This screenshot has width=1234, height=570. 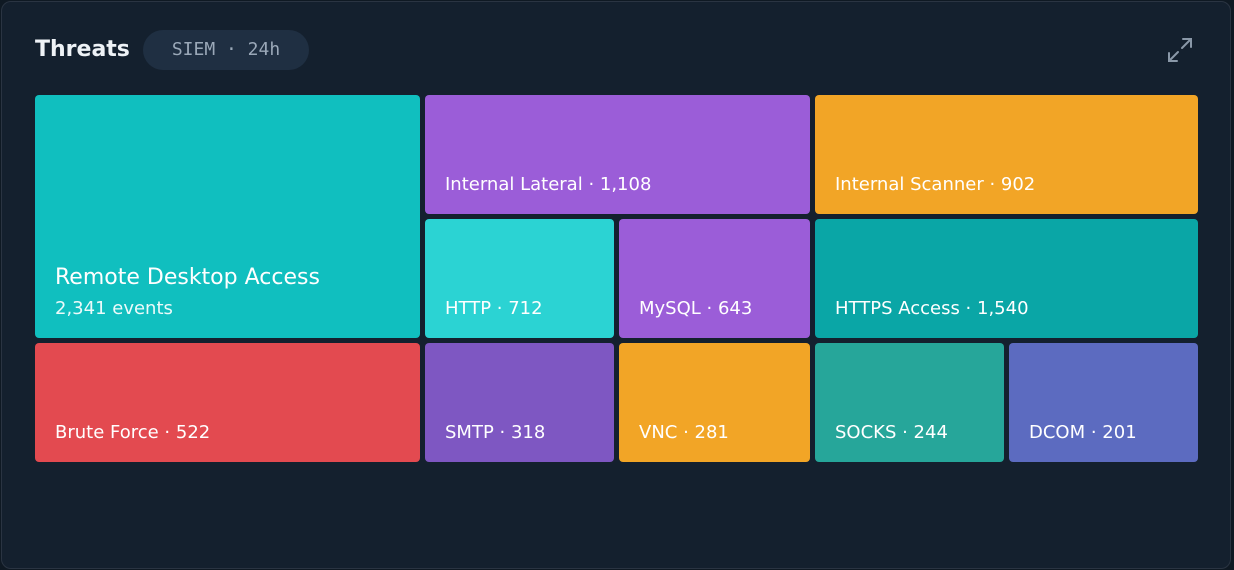 I want to click on tile-label: Internal Lateral · 1,108, so click(x=548, y=184).